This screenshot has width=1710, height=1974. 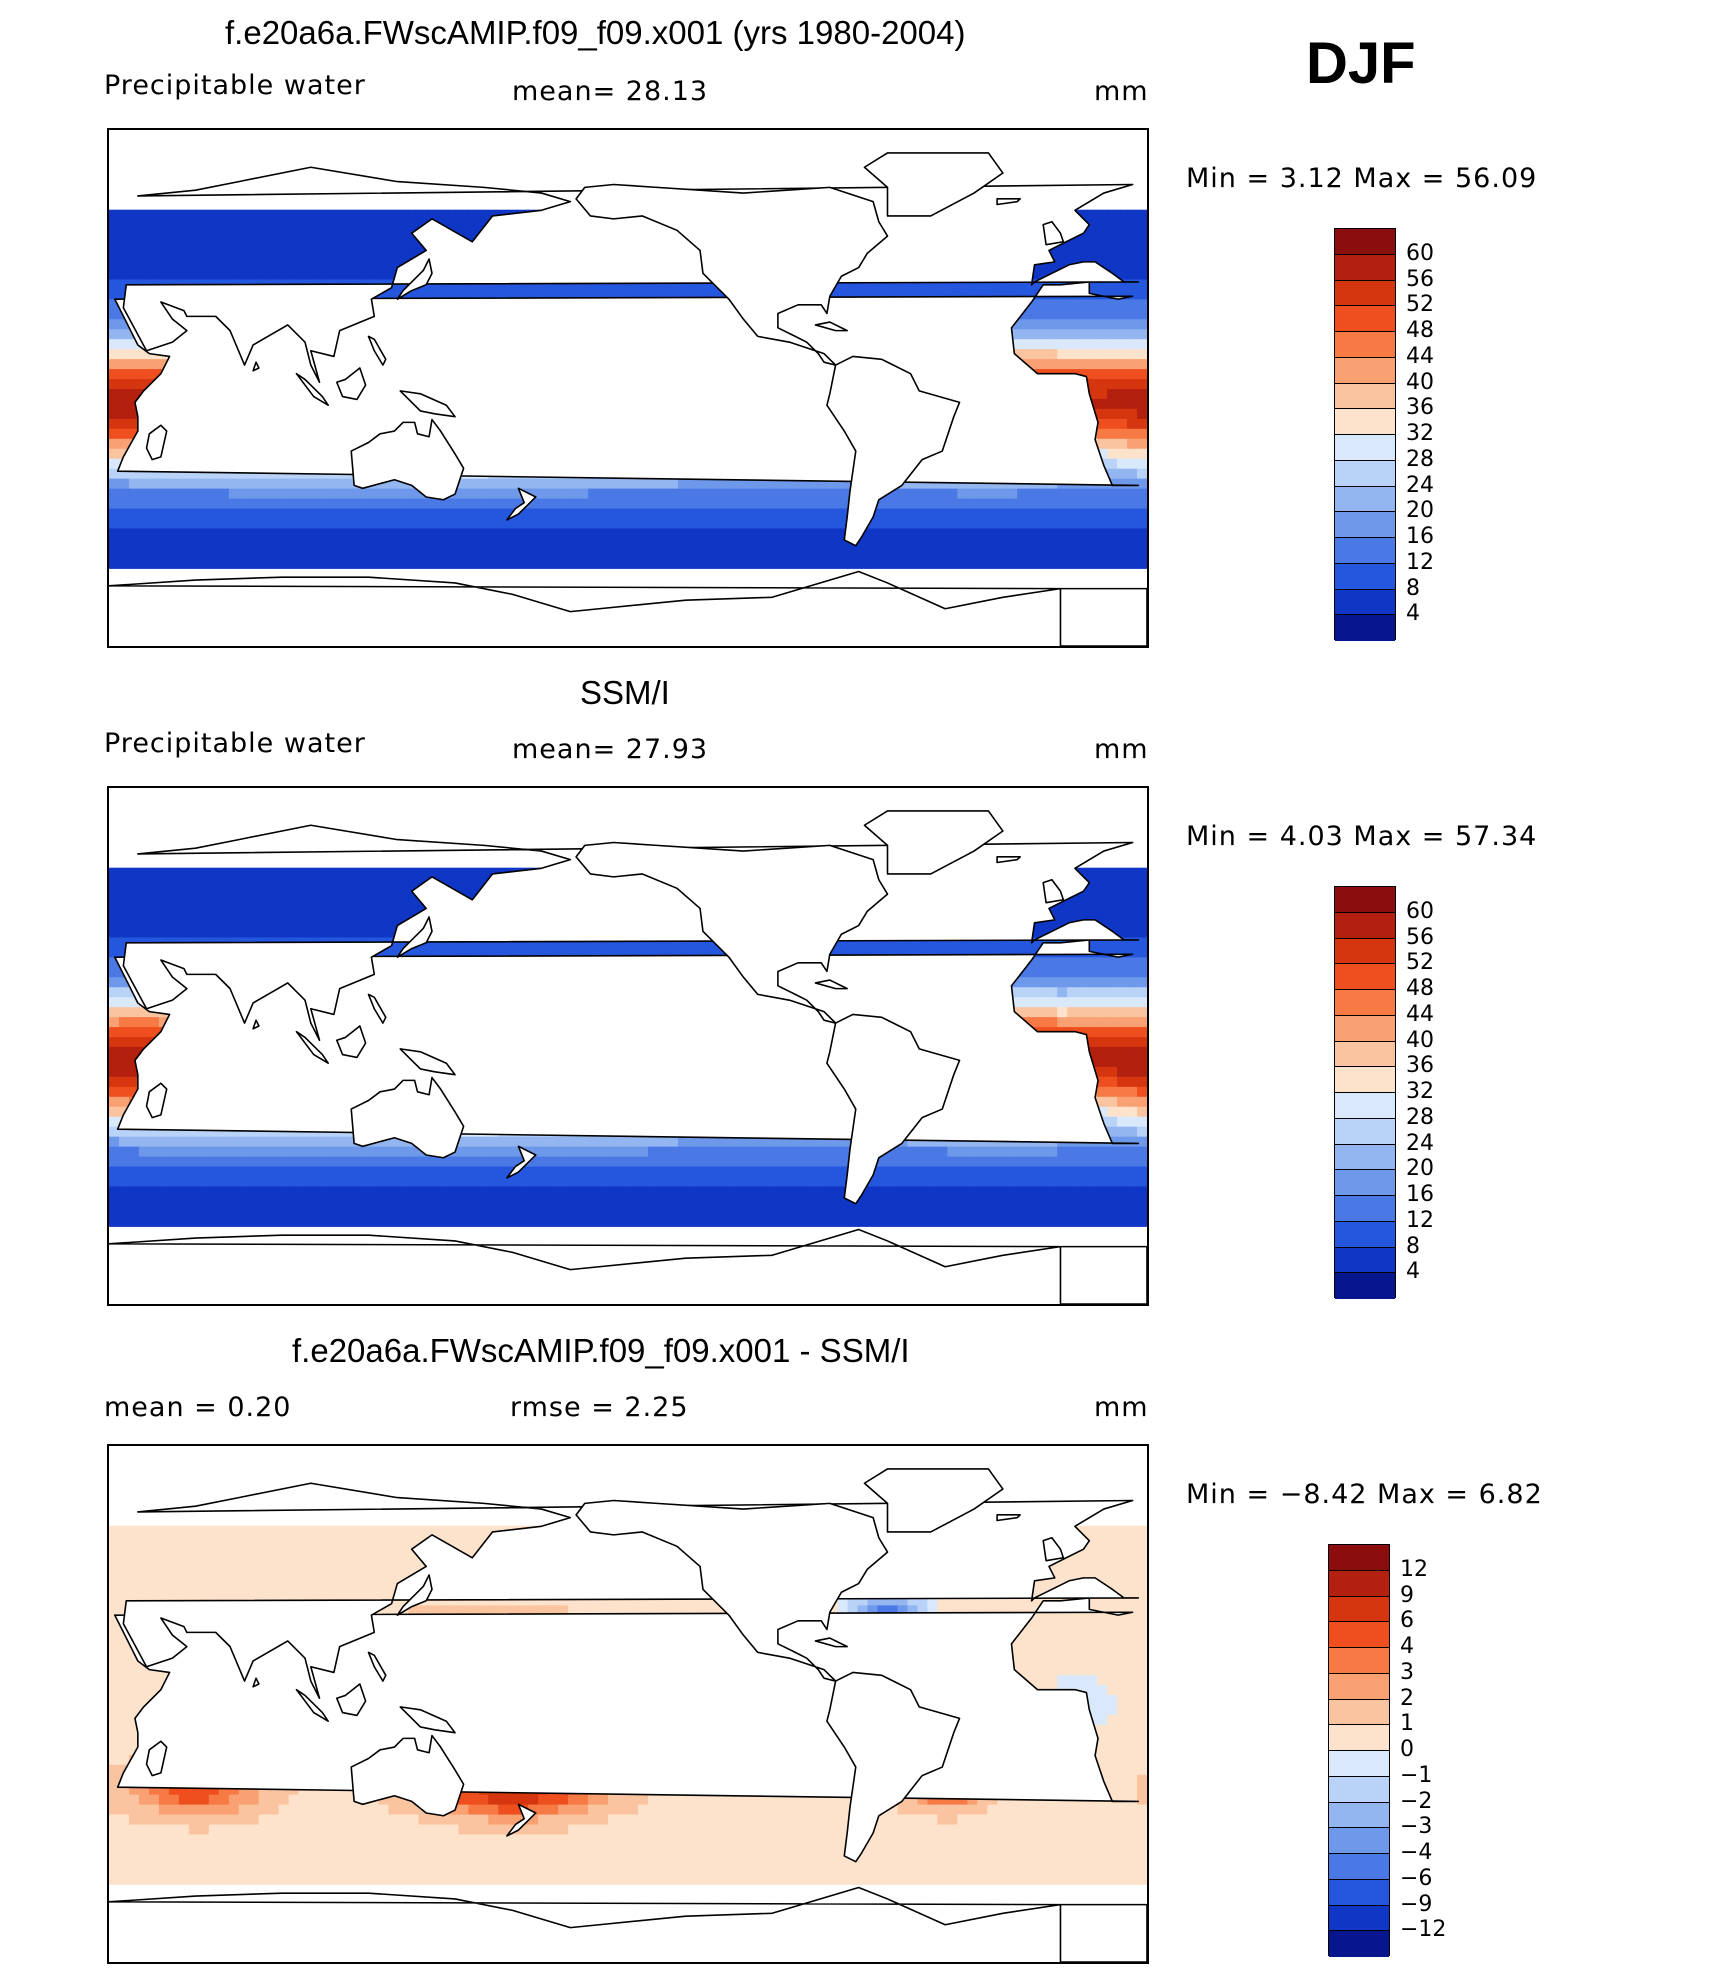 What do you see at coordinates (1365, 602) in the screenshot?
I see `colorbar-swatch` at bounding box center [1365, 602].